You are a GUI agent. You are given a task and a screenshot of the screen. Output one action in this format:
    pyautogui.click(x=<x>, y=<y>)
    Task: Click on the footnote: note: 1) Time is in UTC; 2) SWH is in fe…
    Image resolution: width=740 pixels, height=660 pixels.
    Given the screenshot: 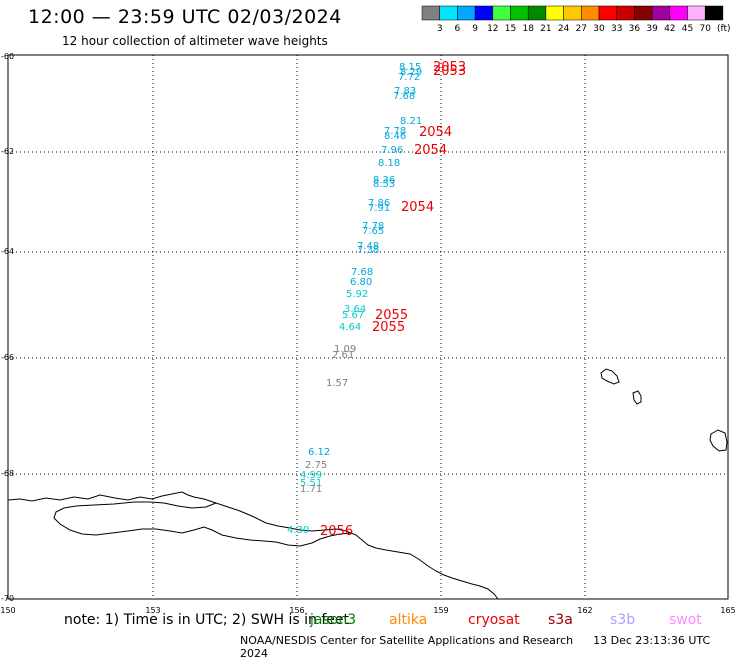 What is the action you would take?
    pyautogui.click(x=207, y=620)
    